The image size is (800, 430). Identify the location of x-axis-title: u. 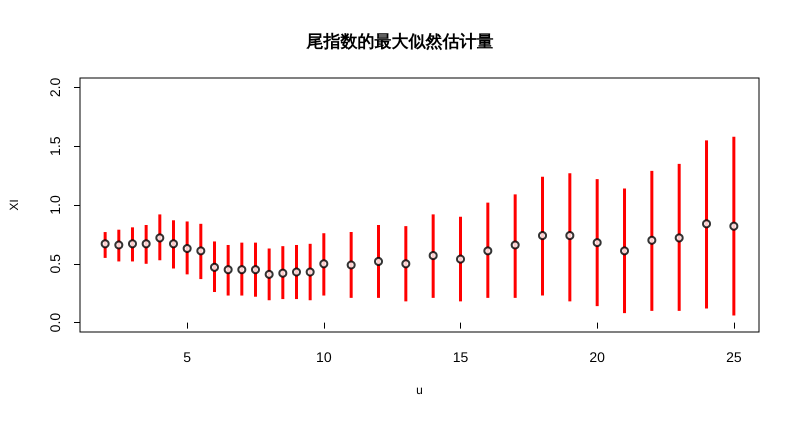
(419, 390).